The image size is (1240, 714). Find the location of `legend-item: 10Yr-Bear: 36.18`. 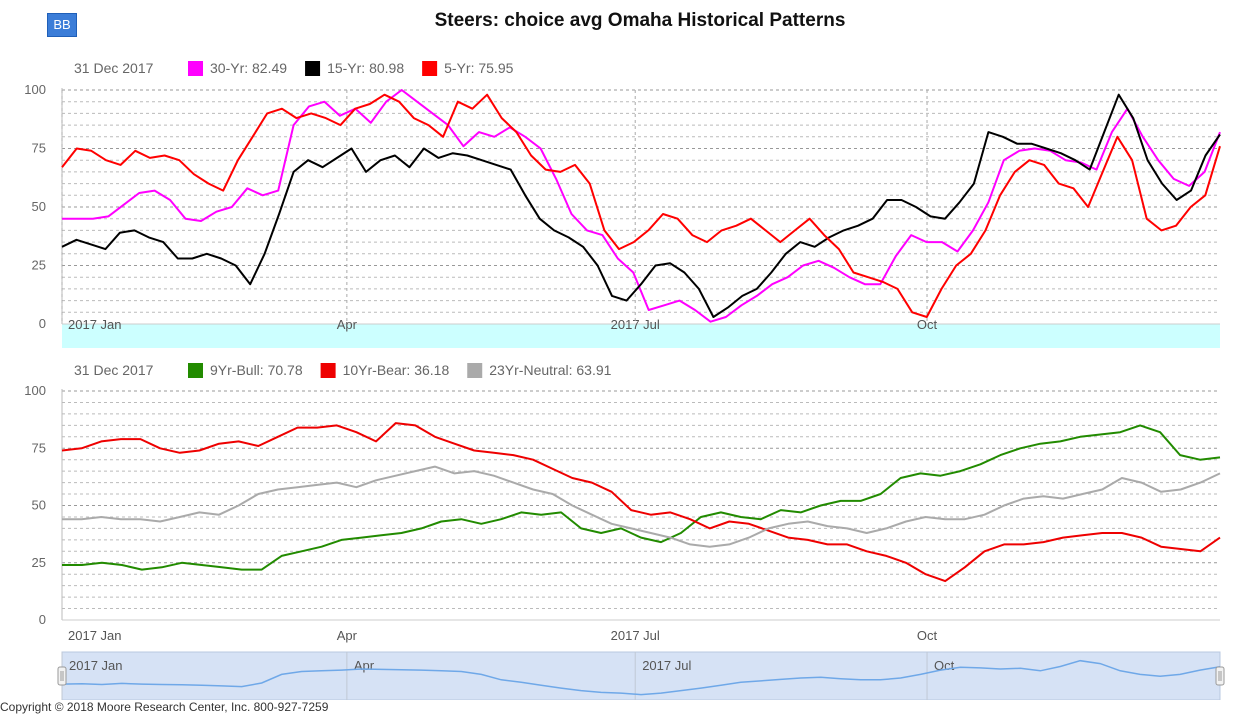

legend-item: 10Yr-Bear: 36.18 is located at coordinates (396, 370).